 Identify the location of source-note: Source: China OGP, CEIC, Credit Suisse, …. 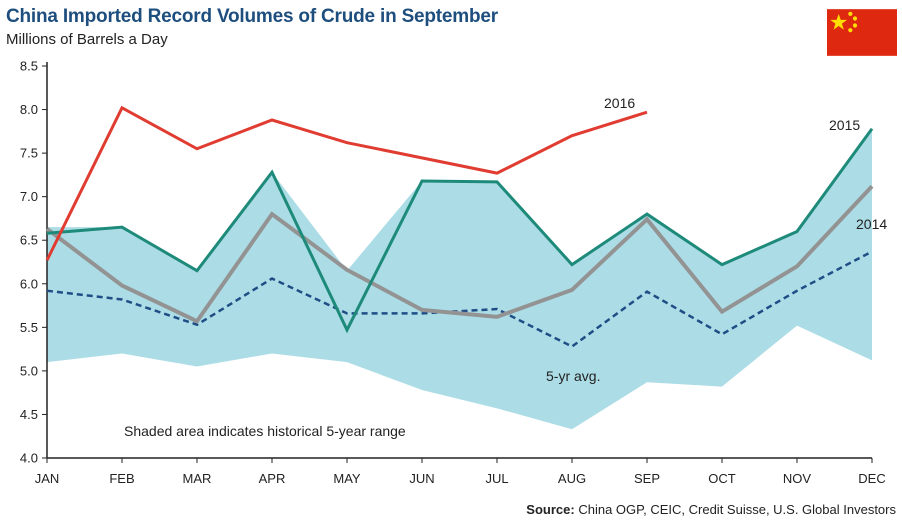
(711, 509).